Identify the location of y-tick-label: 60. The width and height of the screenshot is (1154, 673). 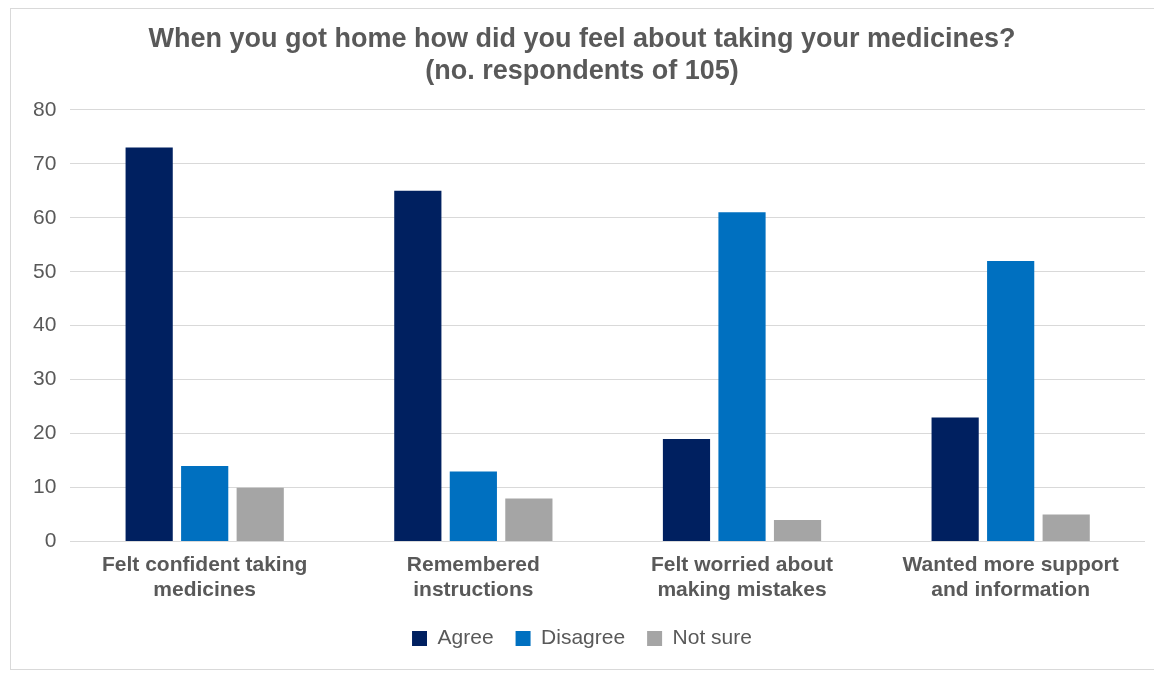
(45, 216).